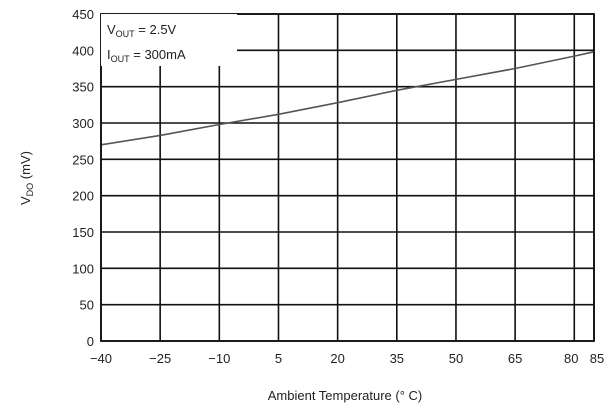 This screenshot has height=409, width=616. I want to click on y-tick-label: 200, so click(83, 196).